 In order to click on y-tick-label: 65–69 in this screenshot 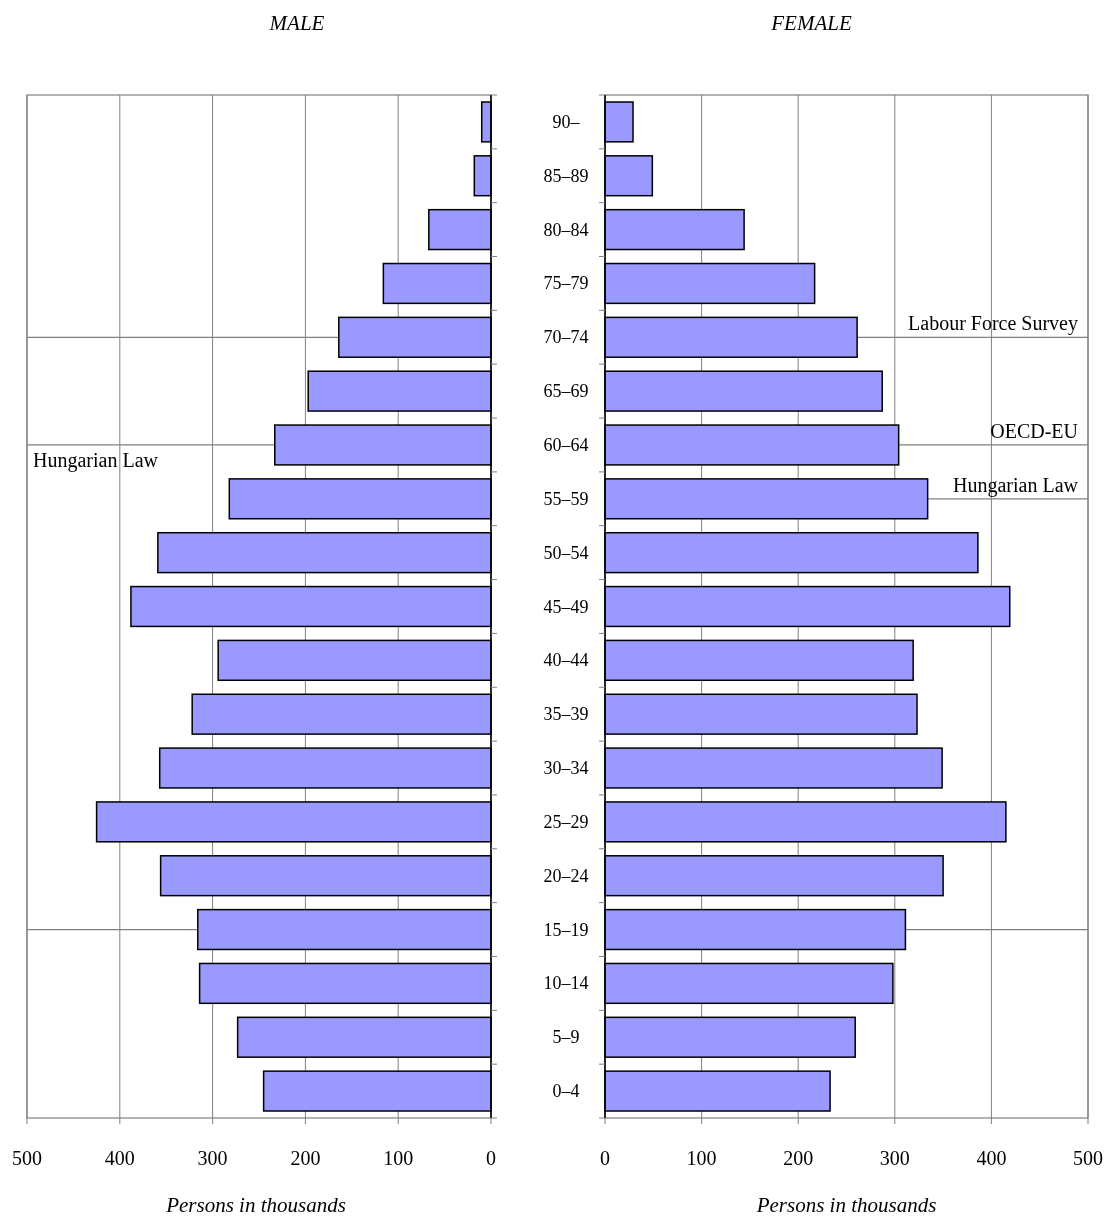, I will do `click(566, 391)`.